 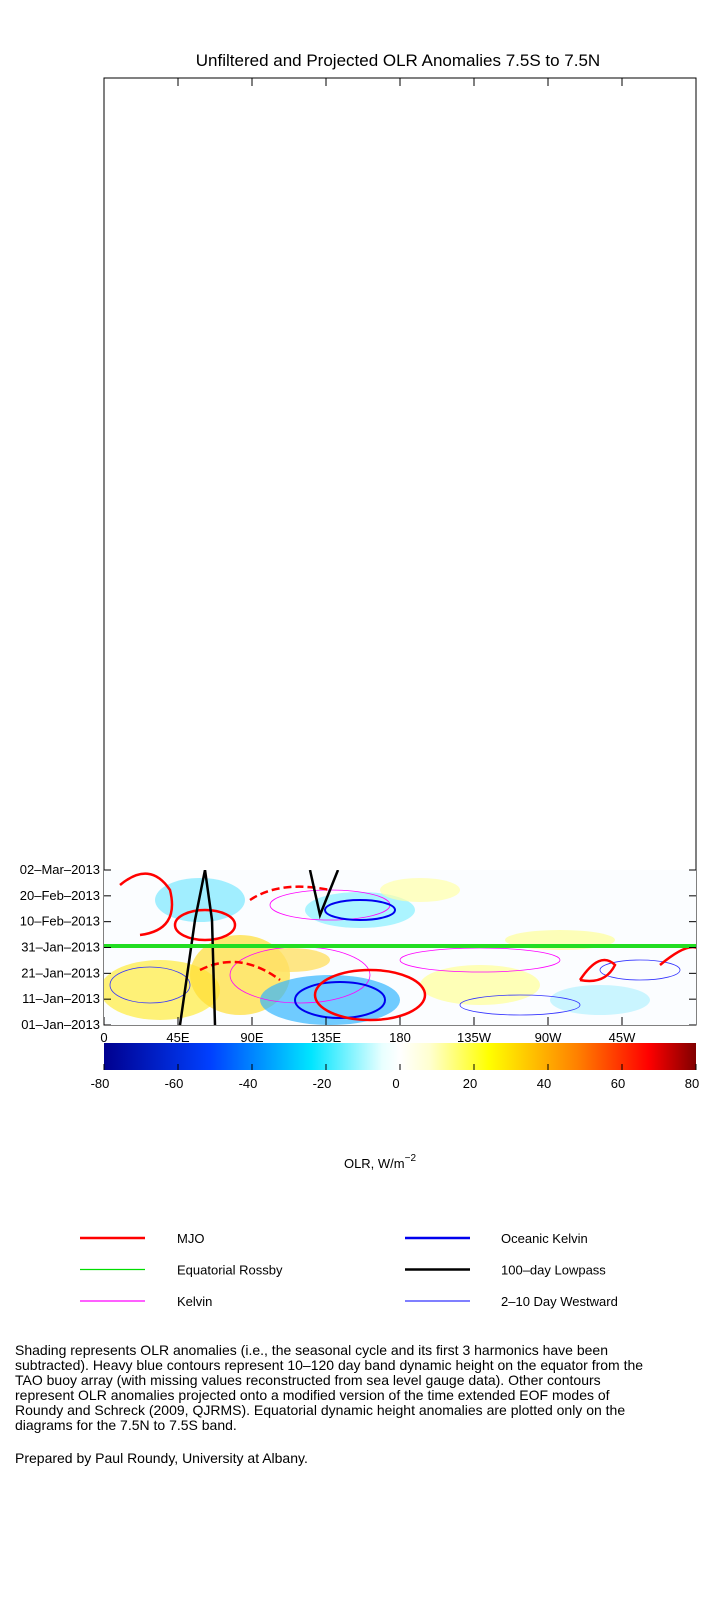 I want to click on y-tick-label: 20–Feb–2013, so click(x=60, y=895).